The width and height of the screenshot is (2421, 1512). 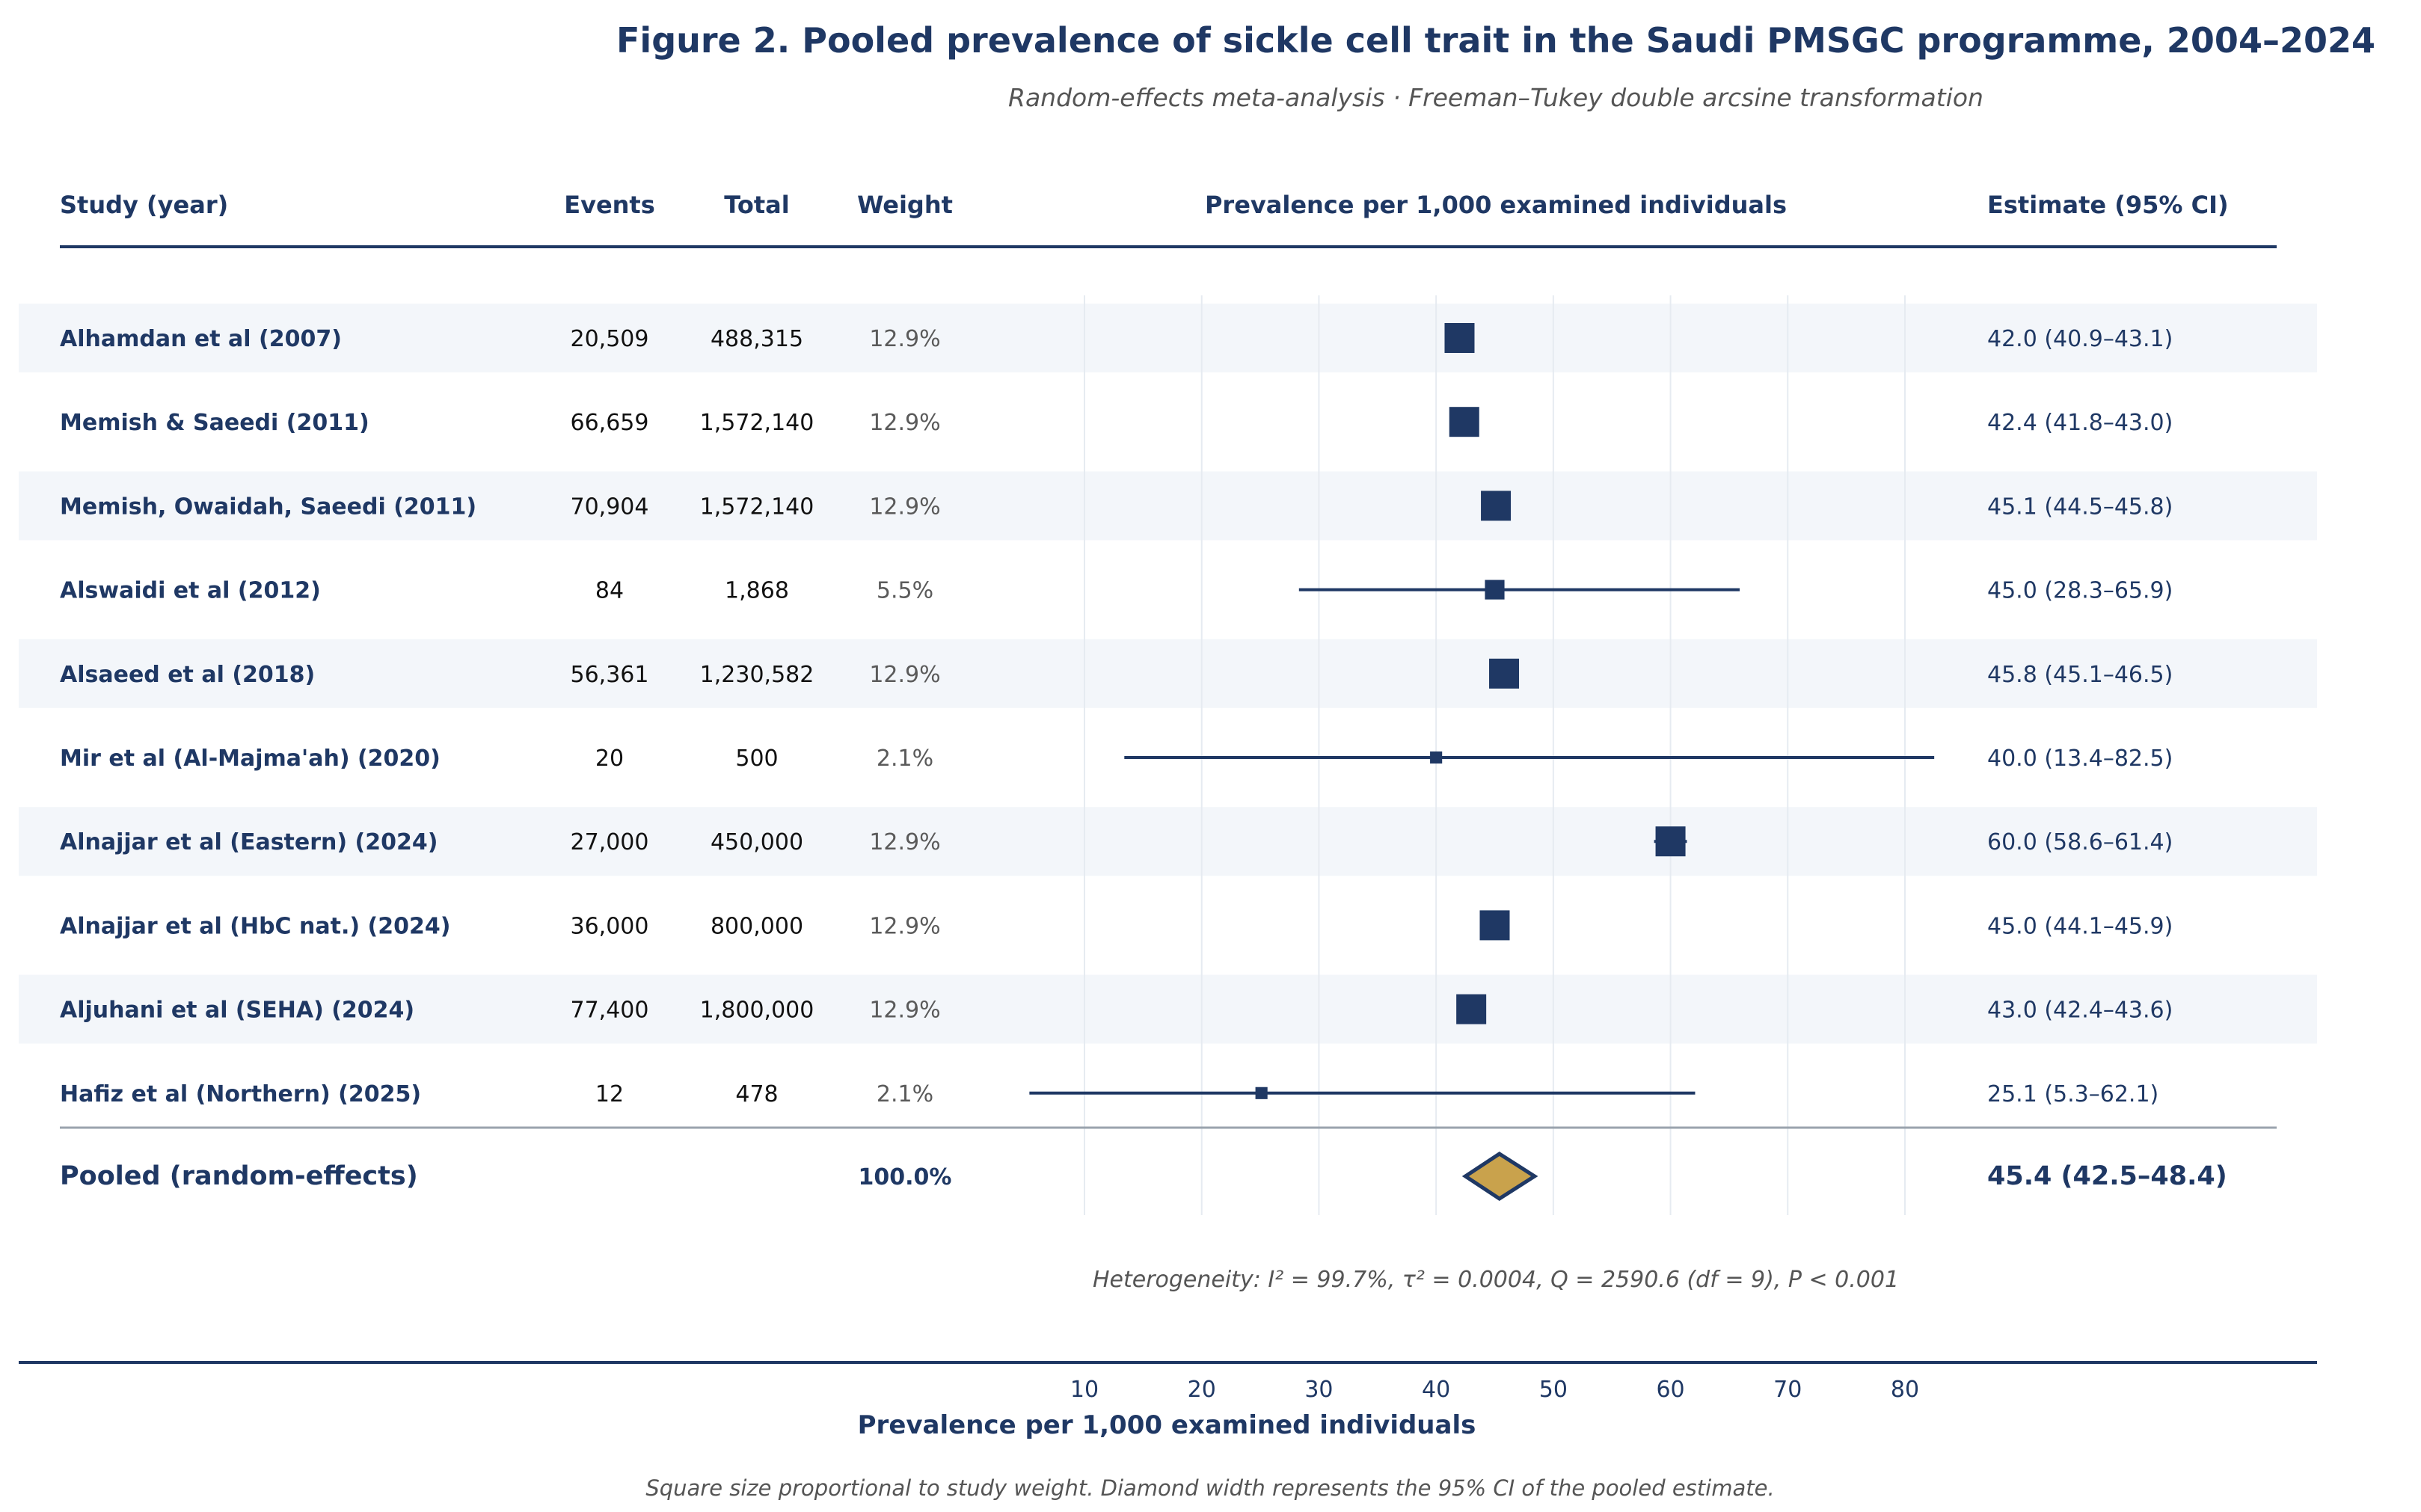 I want to click on study-total: 1,230,582, so click(x=757, y=675).